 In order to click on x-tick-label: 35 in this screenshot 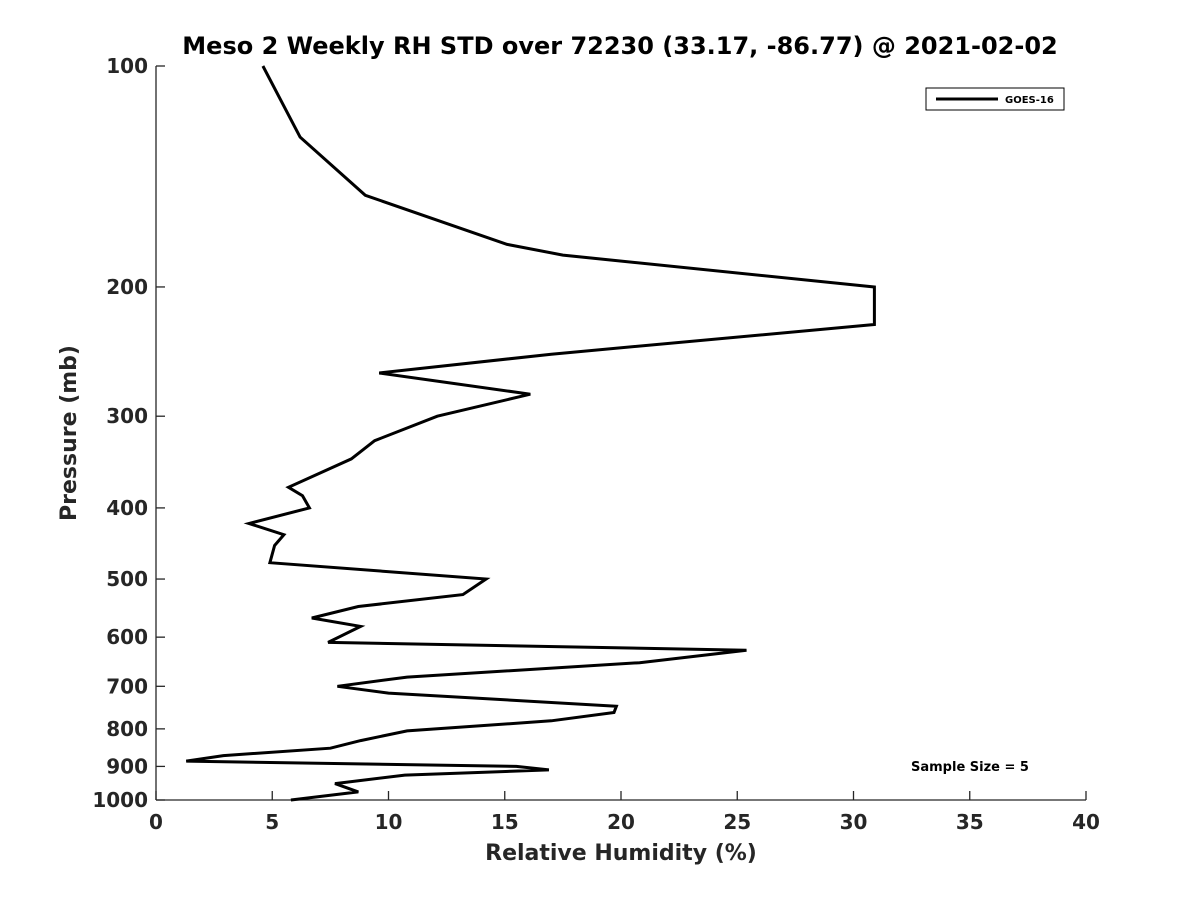, I will do `click(970, 822)`.